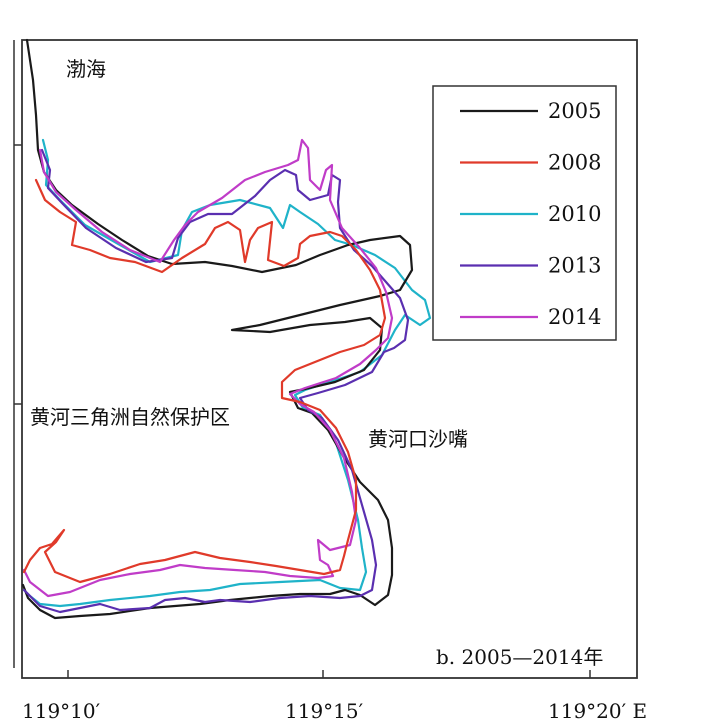 Image resolution: width=720 pixels, height=725 pixels. Describe the element at coordinates (130, 417) in the screenshot. I see `label-reserve: 黄河三角洲自然保护区` at that location.